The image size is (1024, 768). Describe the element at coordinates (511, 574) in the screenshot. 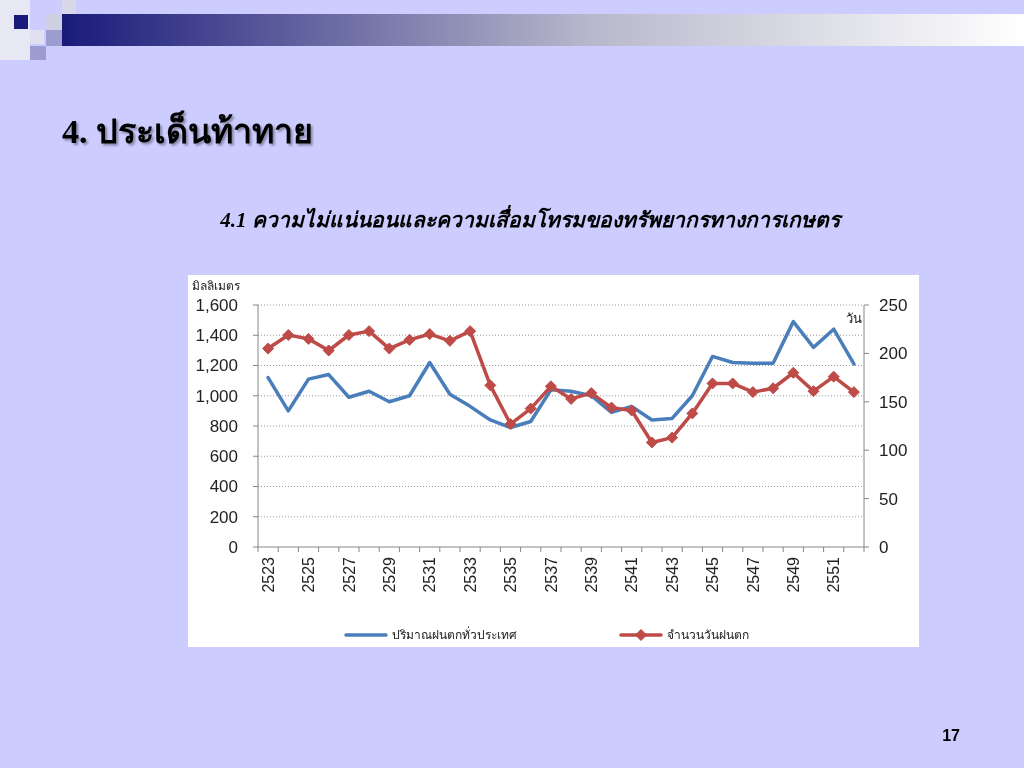

I see `x-tick-label: 2535` at that location.